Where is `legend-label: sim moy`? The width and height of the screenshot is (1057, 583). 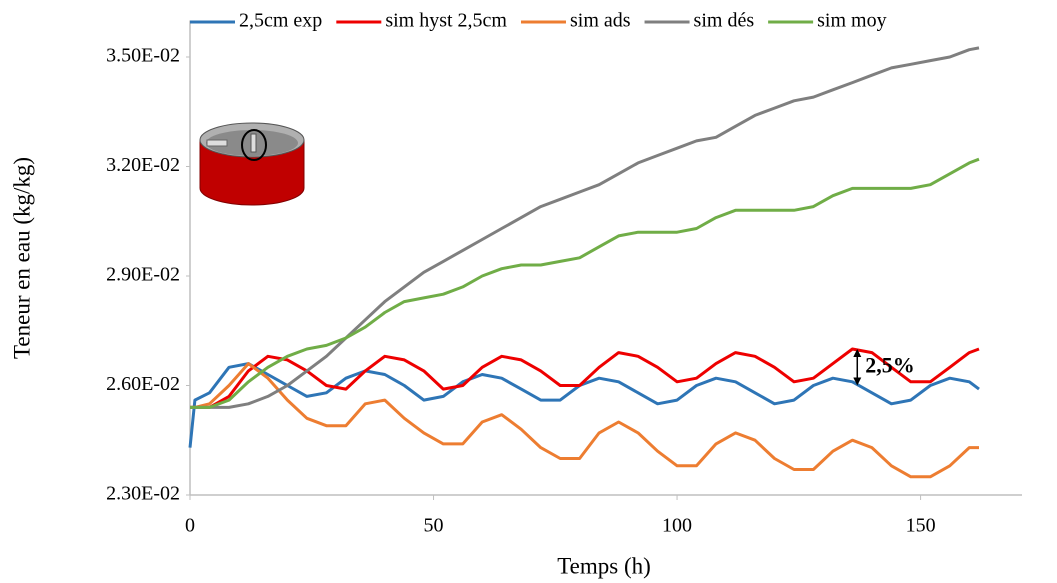 legend-label: sim moy is located at coordinates (851, 21).